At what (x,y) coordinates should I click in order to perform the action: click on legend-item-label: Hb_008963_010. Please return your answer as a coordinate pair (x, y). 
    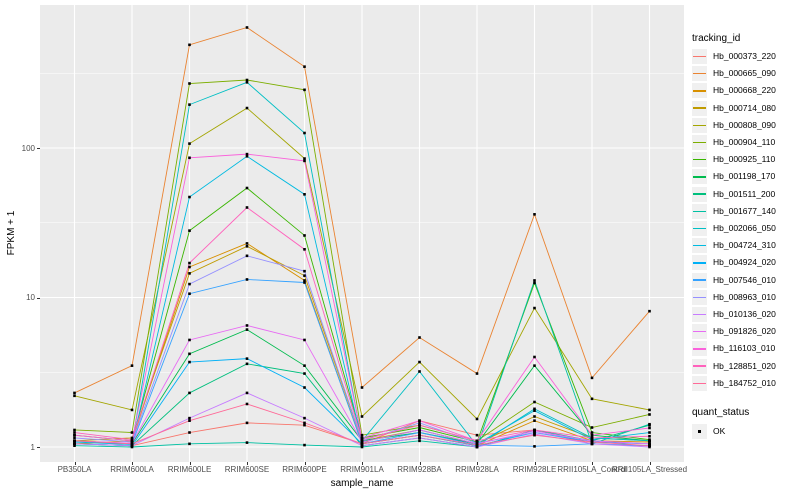
    Looking at the image, I should click on (744, 296).